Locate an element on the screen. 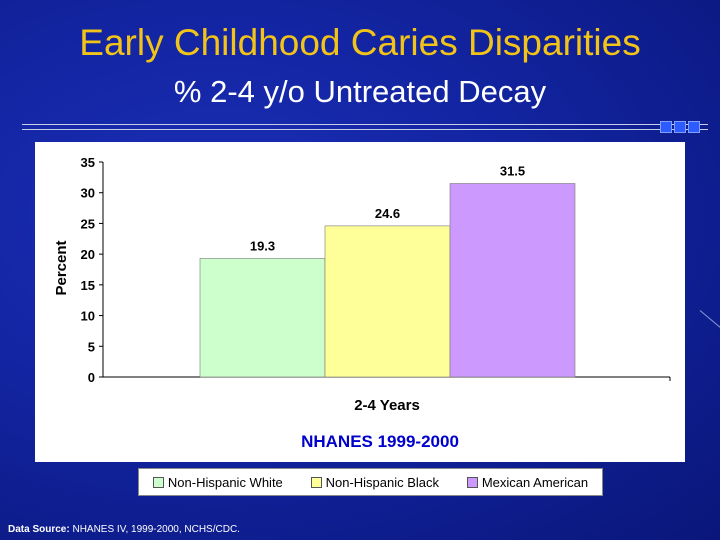 Image resolution: width=720 pixels, height=540 pixels. y-tick-label: 35 is located at coordinates (88, 162).